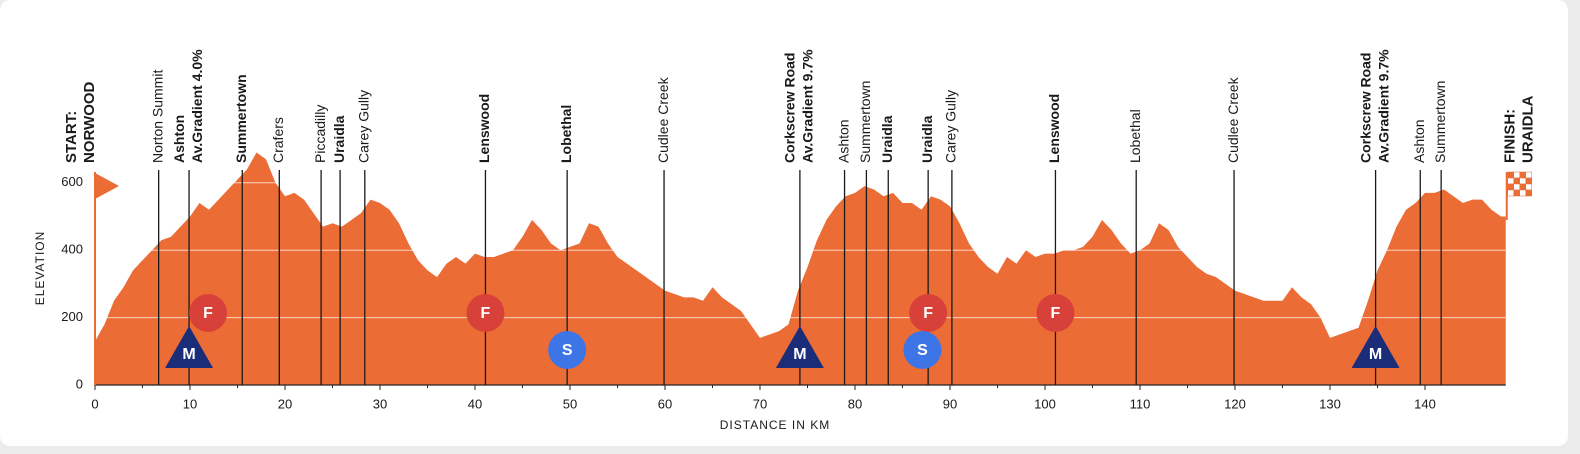  Describe the element at coordinates (72, 181) in the screenshot. I see `y-tick-label: 600` at that location.